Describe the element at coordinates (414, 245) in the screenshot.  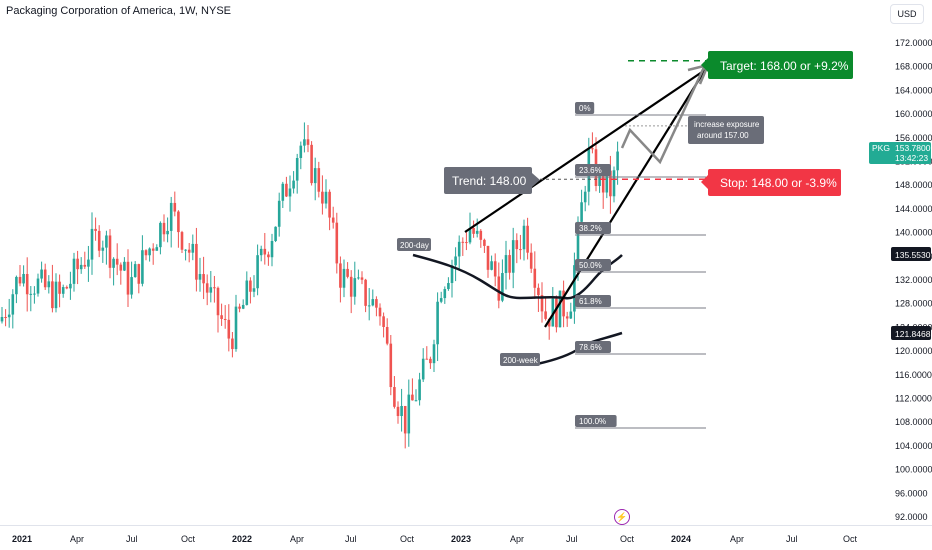
I see `ma-200-day-label: 200-day` at that location.